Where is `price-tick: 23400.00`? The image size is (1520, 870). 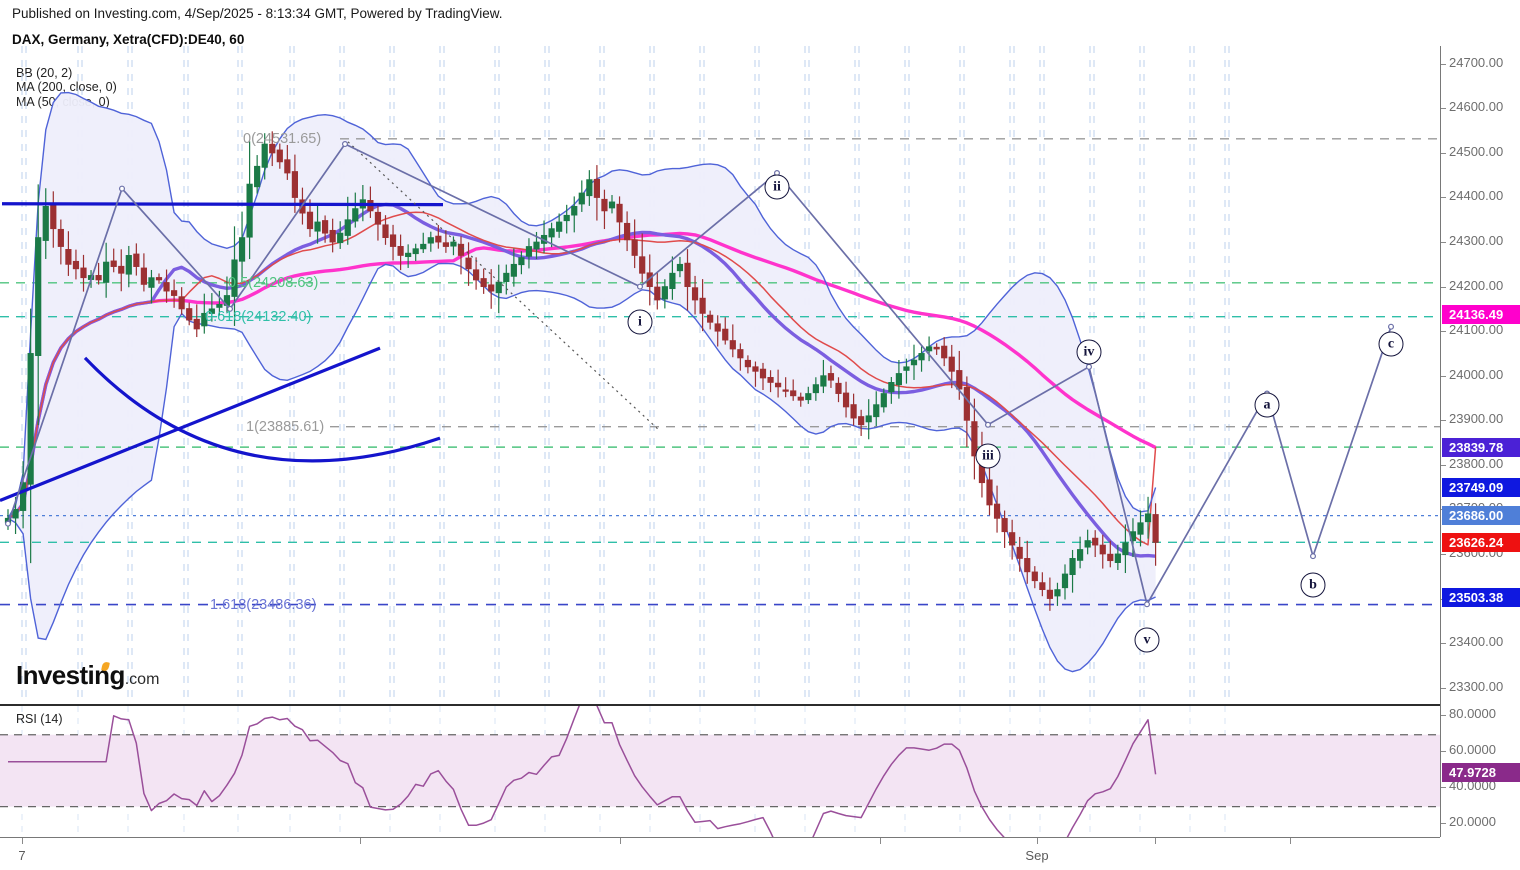 price-tick: 23400.00 is located at coordinates (1480, 641).